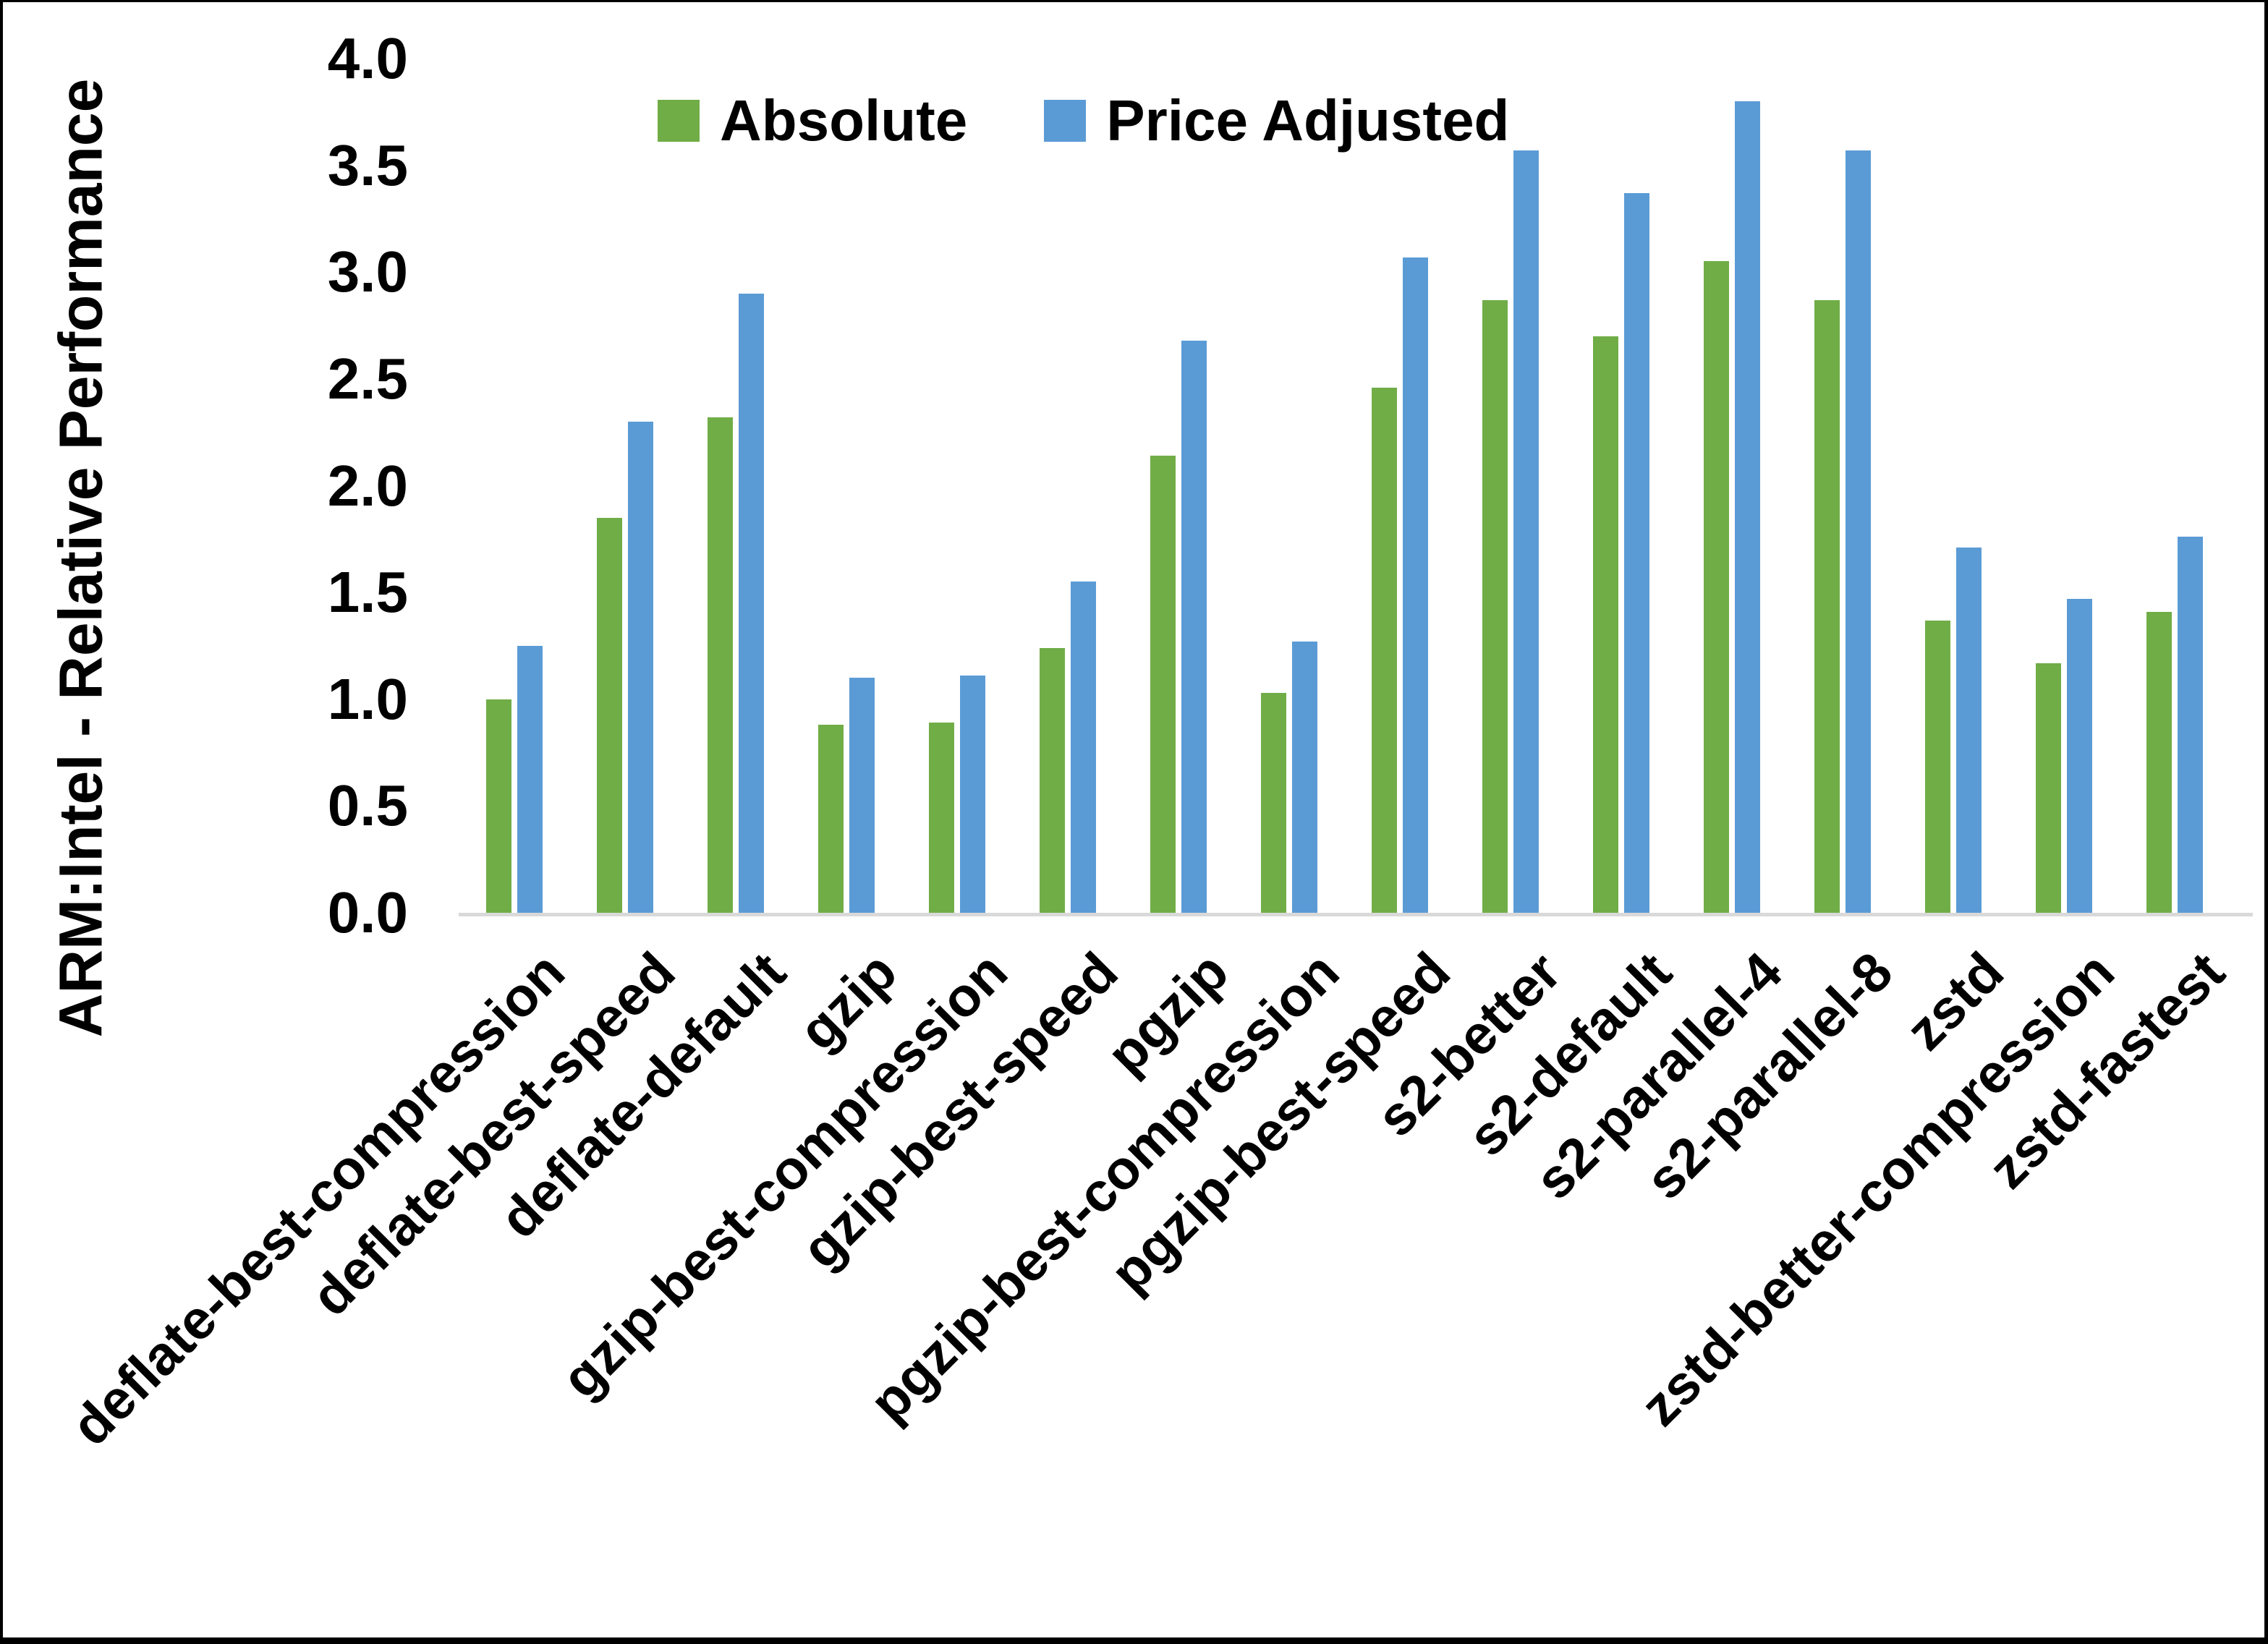 The height and width of the screenshot is (1644, 2268). What do you see at coordinates (1356, 914) in the screenshot?
I see `x-axis-line` at bounding box center [1356, 914].